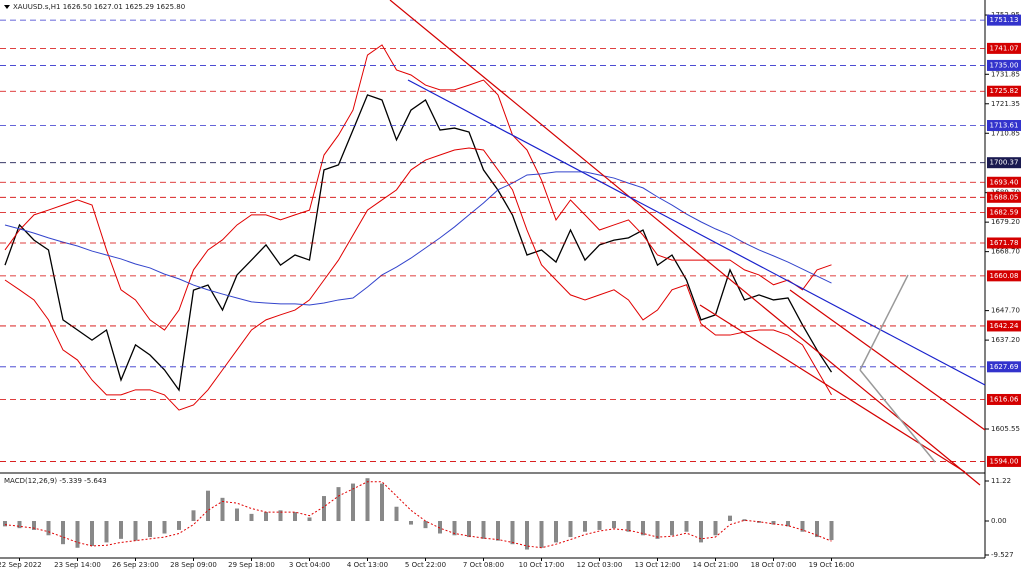  I want to click on level-label: 1741.07, so click(1004, 48).